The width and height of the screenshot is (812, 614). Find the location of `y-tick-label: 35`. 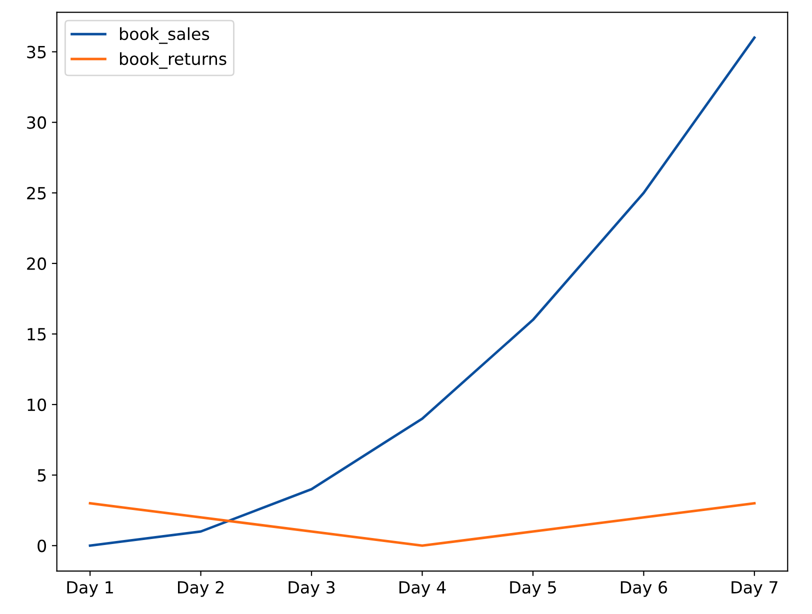

y-tick-label: 35 is located at coordinates (36, 52).